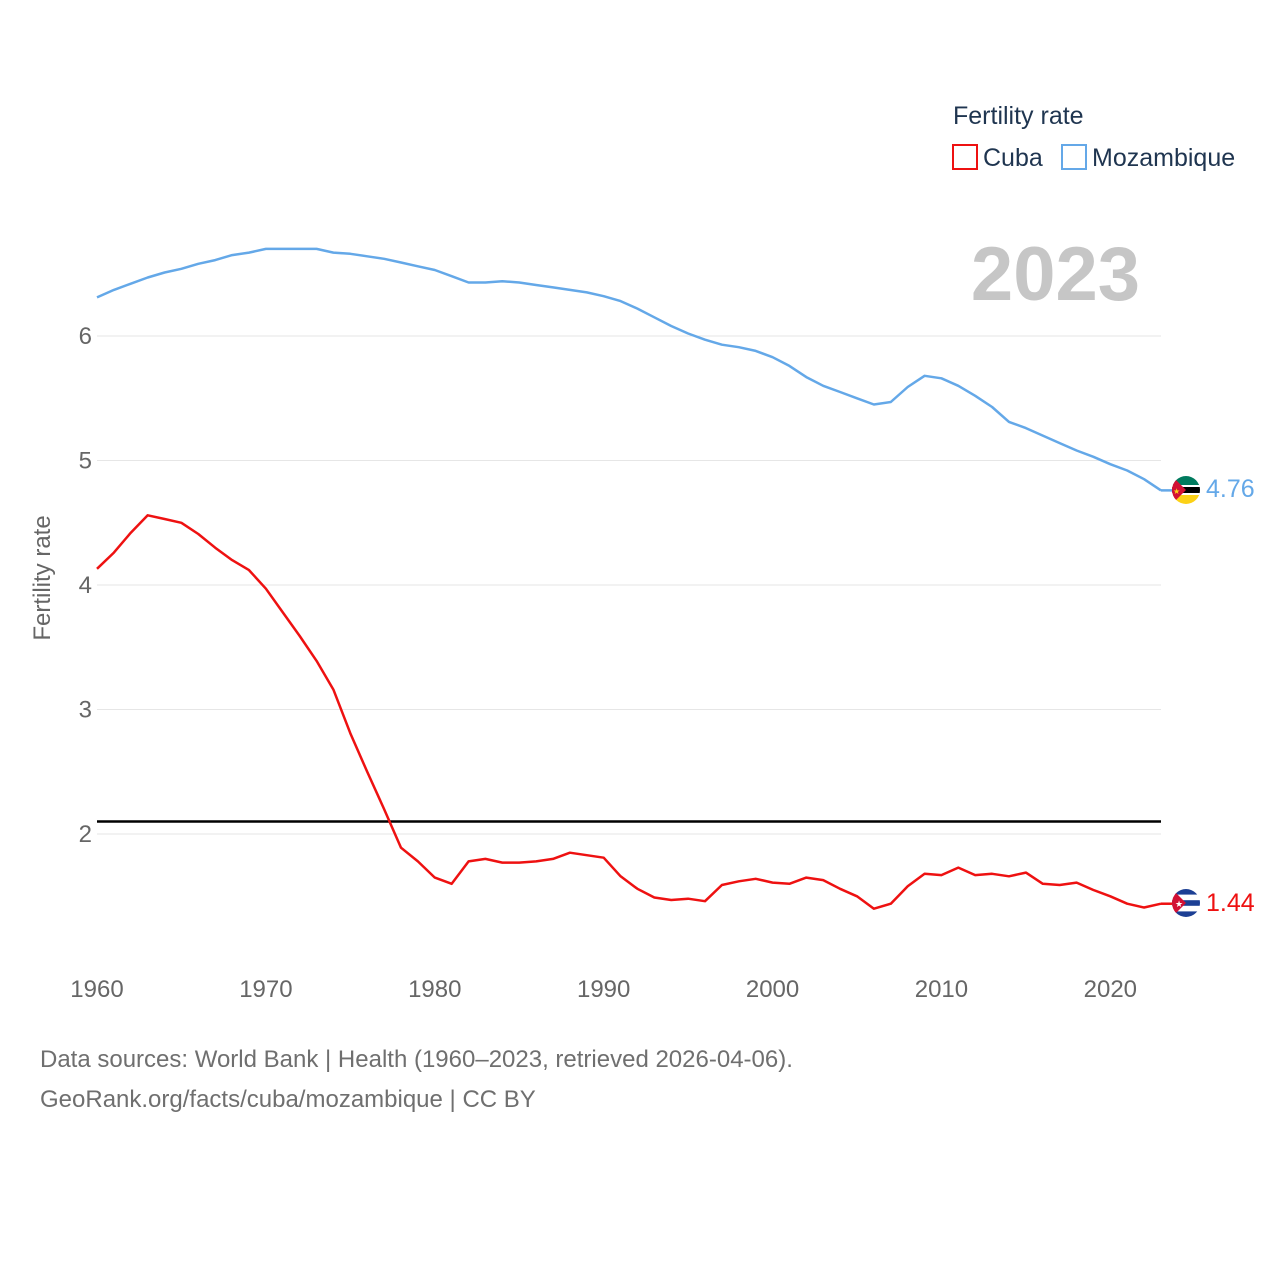  What do you see at coordinates (1230, 903) in the screenshot?
I see `cuba-end-value: 1.44` at bounding box center [1230, 903].